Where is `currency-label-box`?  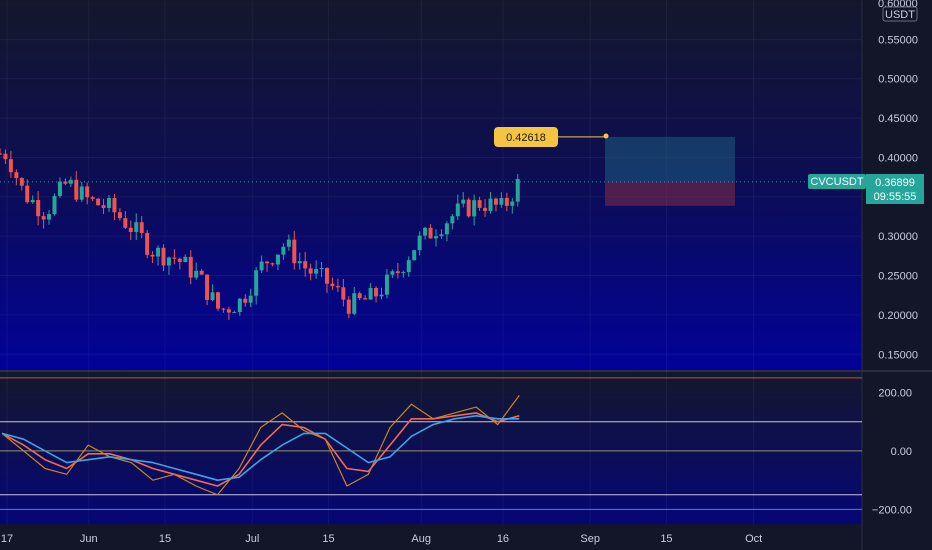 currency-label-box is located at coordinates (900, 14).